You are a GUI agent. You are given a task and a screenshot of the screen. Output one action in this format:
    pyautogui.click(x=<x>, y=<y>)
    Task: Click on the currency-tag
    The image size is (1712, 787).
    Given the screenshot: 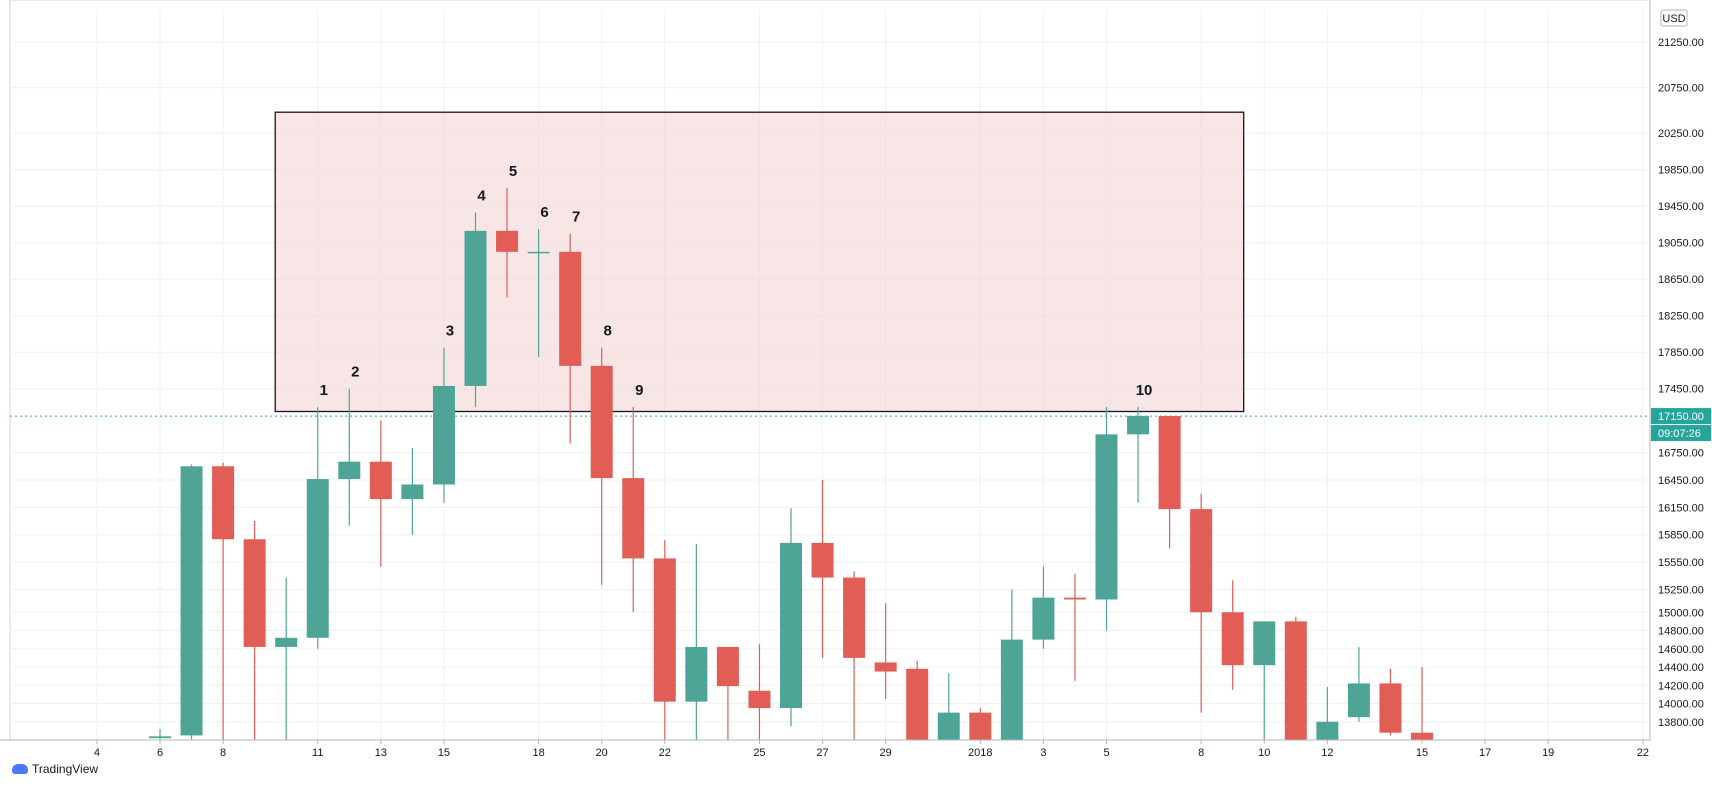 What is the action you would take?
    pyautogui.click(x=1674, y=18)
    